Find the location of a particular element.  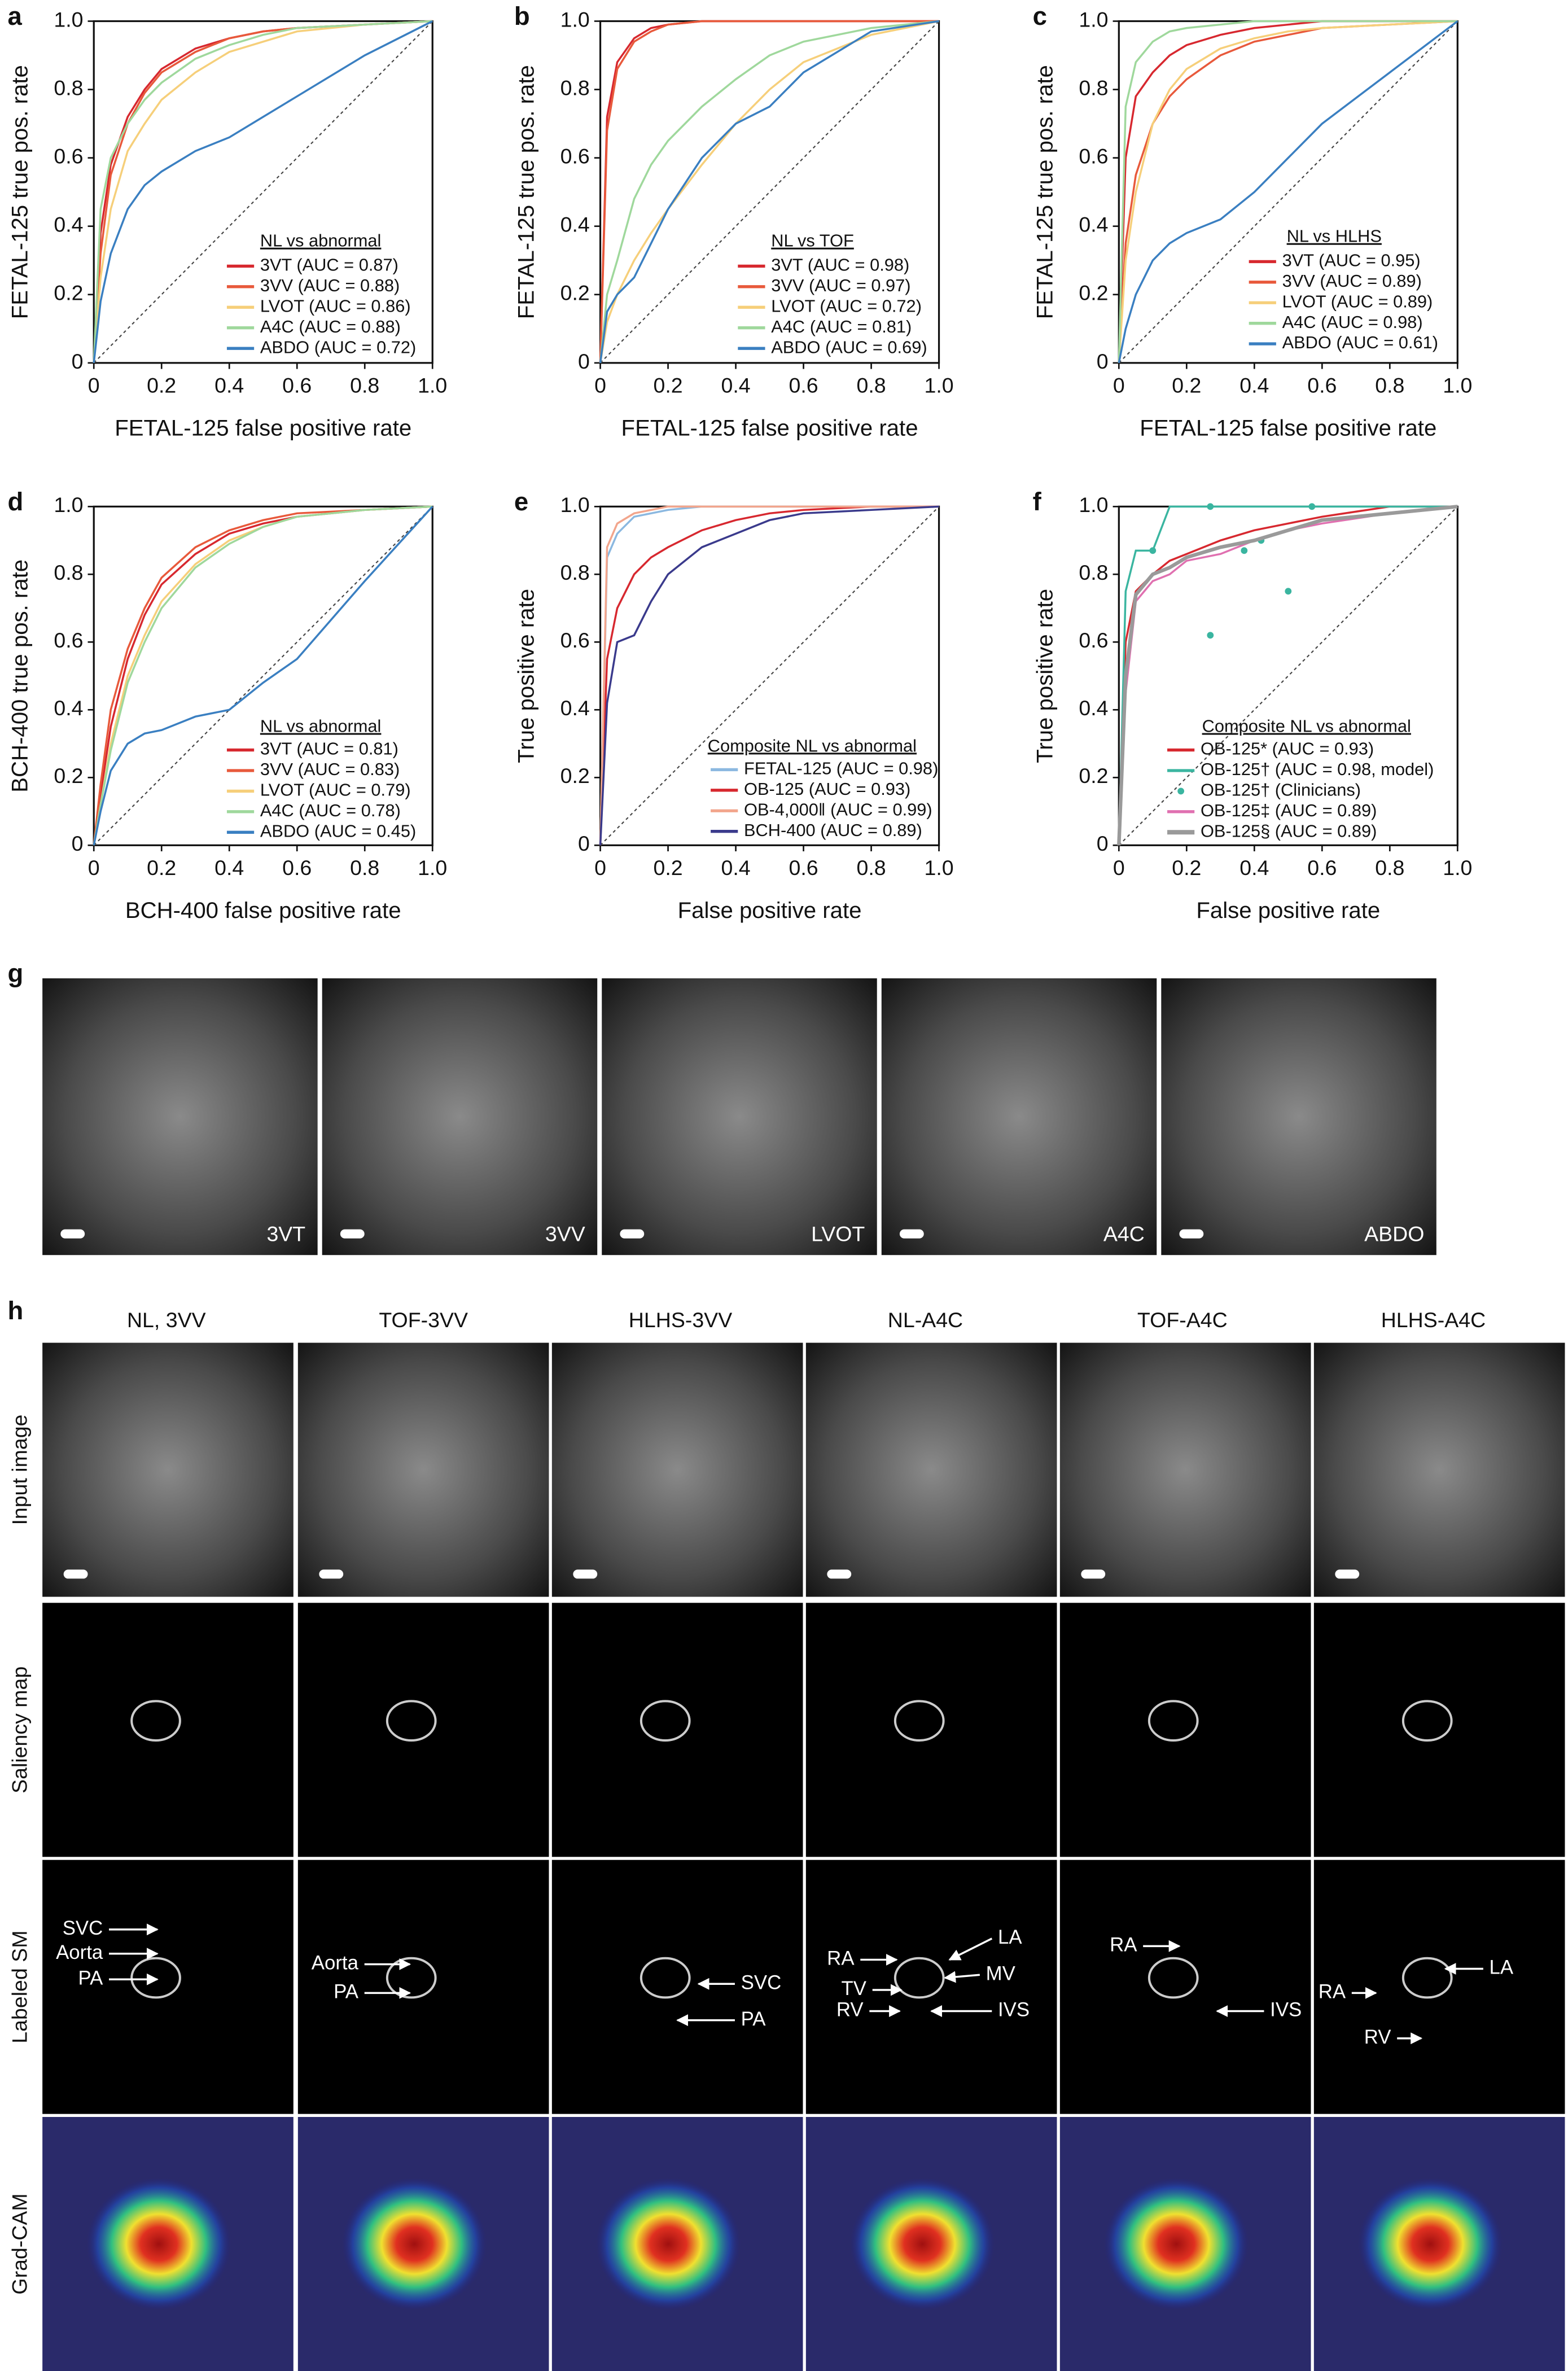

x-tick-label: 0.6 is located at coordinates (1322, 385).